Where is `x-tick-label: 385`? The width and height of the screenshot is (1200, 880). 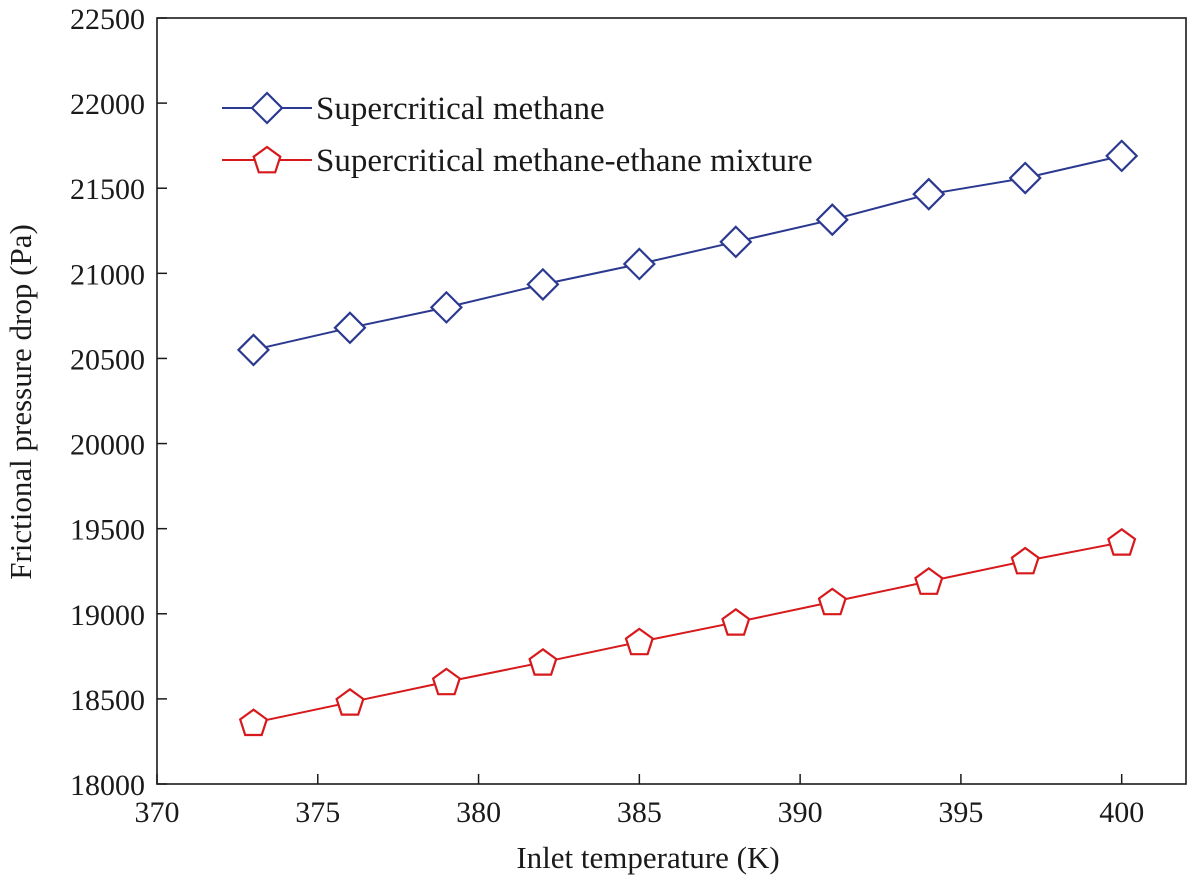
x-tick-label: 385 is located at coordinates (639, 812).